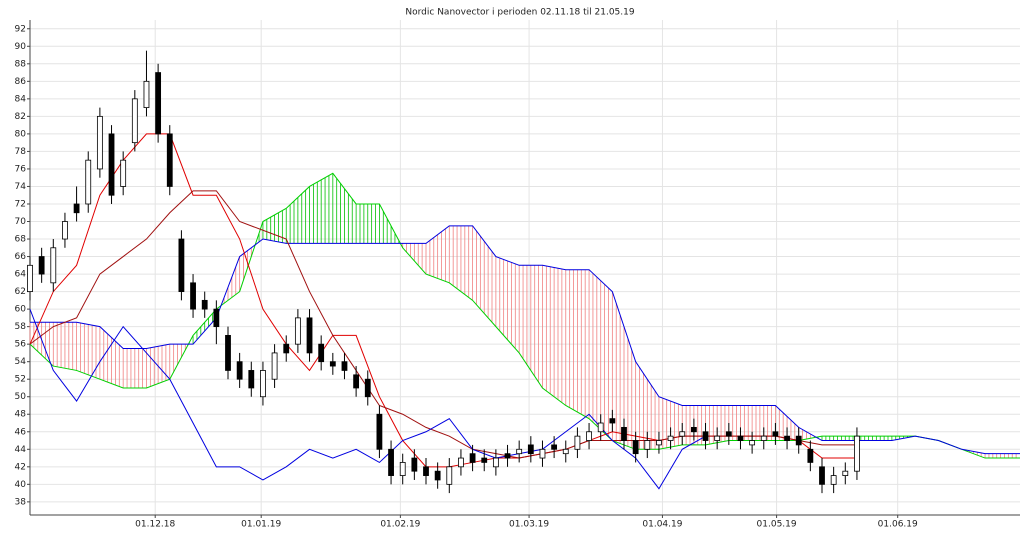 This screenshot has width=1031, height=535. What do you see at coordinates (21, 82) in the screenshot?
I see `y-tick-label: 86` at bounding box center [21, 82].